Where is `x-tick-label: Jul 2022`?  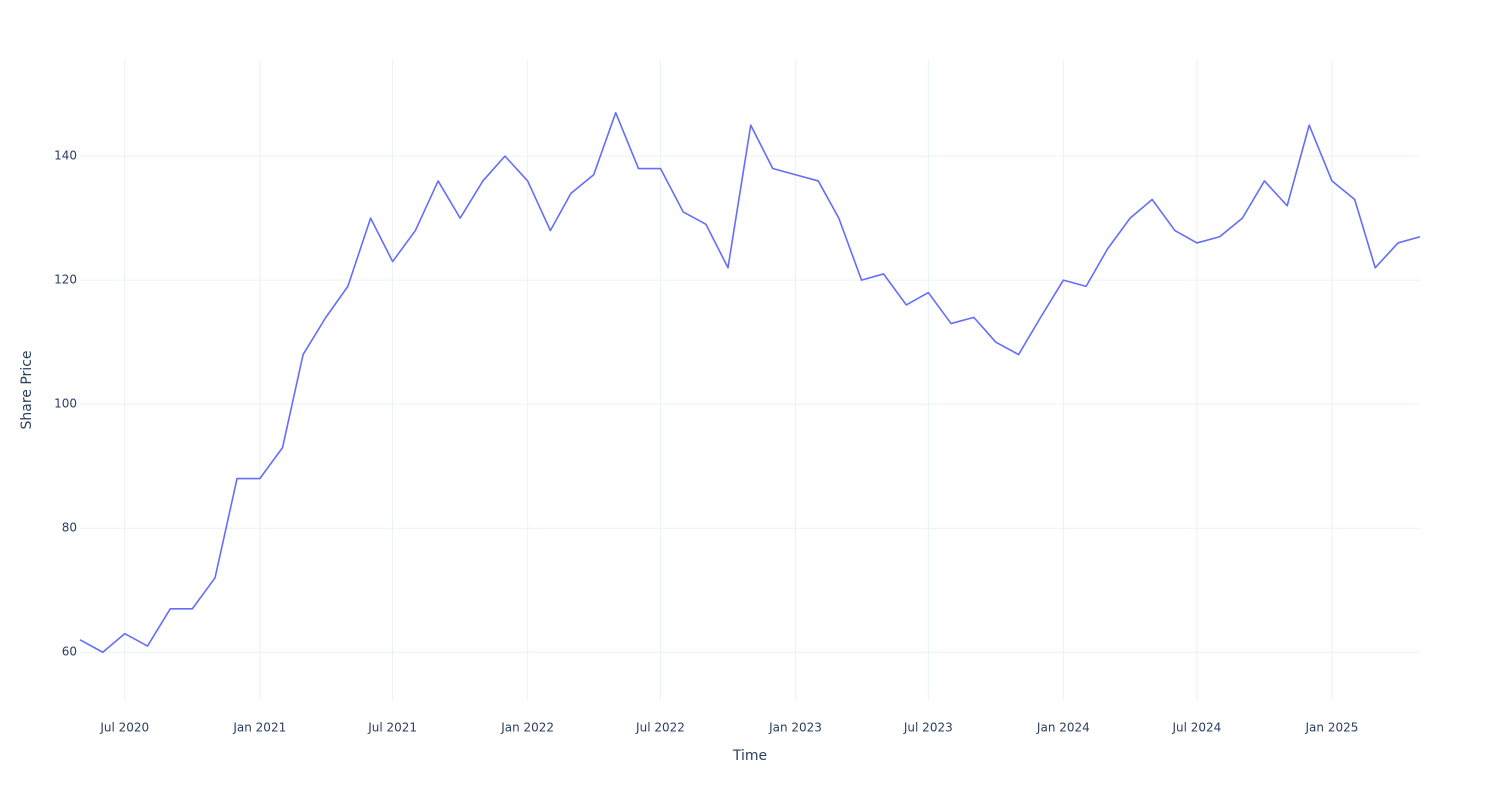
x-tick-label: Jul 2022 is located at coordinates (660, 728).